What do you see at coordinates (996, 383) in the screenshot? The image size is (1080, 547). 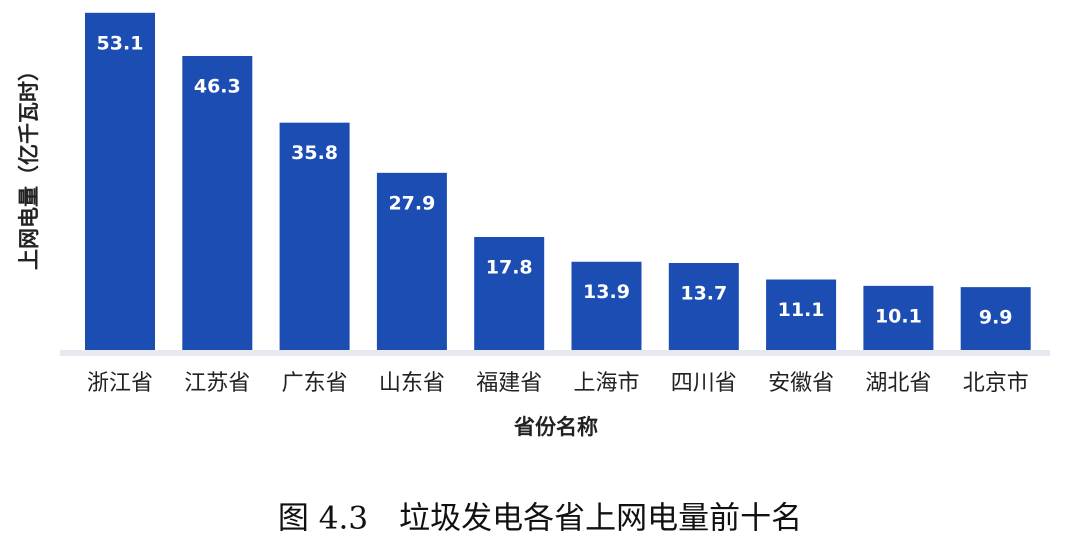 I see `x-tick-label: 北京市` at bounding box center [996, 383].